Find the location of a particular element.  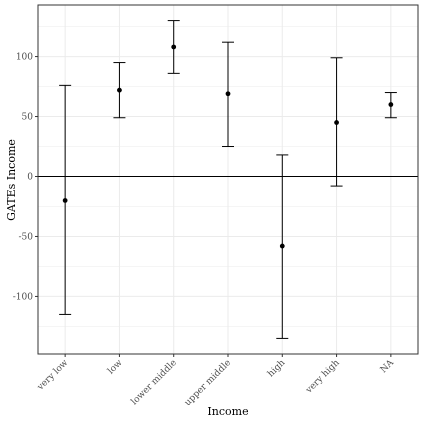

x-tick-label: lower middle is located at coordinates (154, 382).